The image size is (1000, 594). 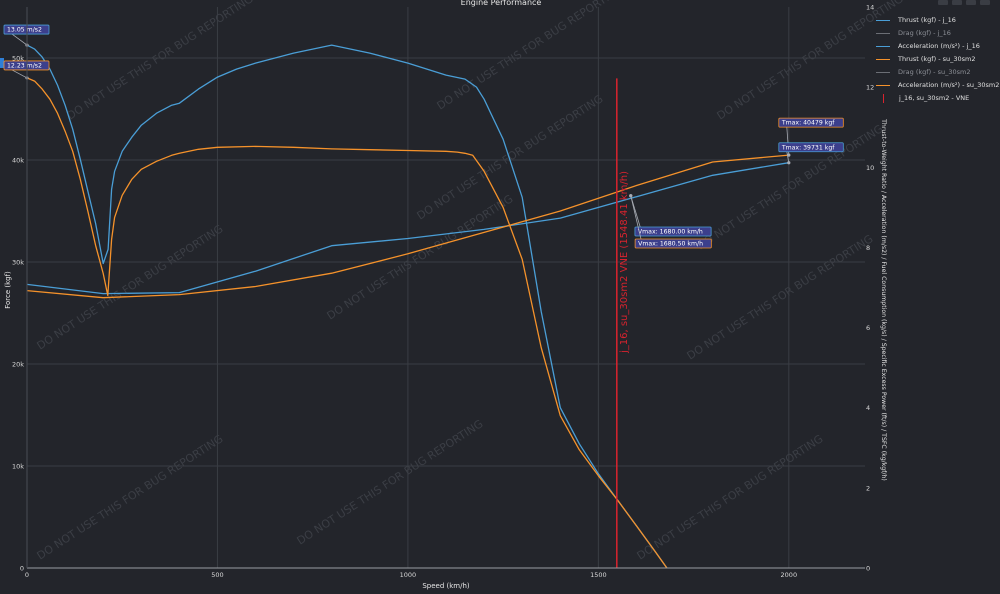 What do you see at coordinates (870, 88) in the screenshot?
I see `y2-tick-label: 12` at bounding box center [870, 88].